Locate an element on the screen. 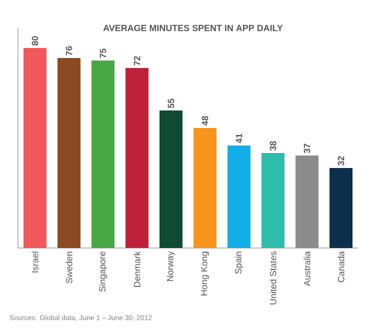 This screenshot has height=328, width=387. x-tick-label: Sweden is located at coordinates (69, 268).